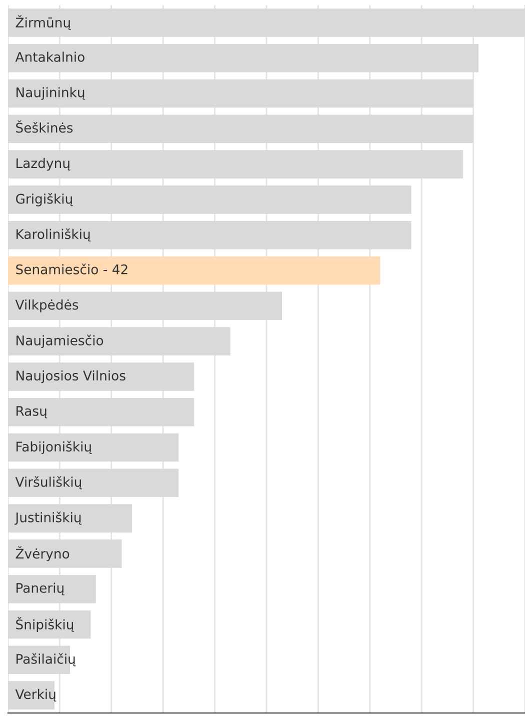  I want to click on bar, so click(194, 270).